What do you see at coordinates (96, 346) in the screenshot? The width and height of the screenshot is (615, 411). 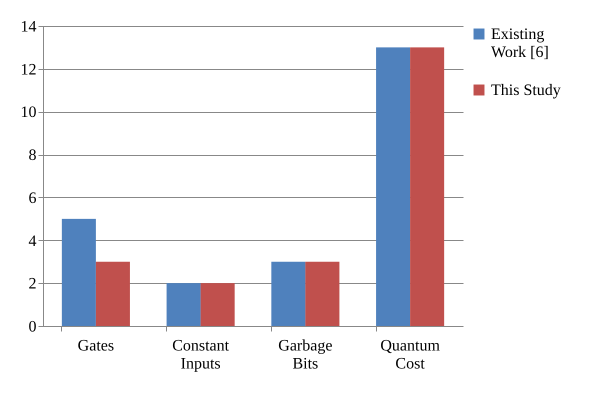 I see `x-tick-label: Gates` at bounding box center [96, 346].